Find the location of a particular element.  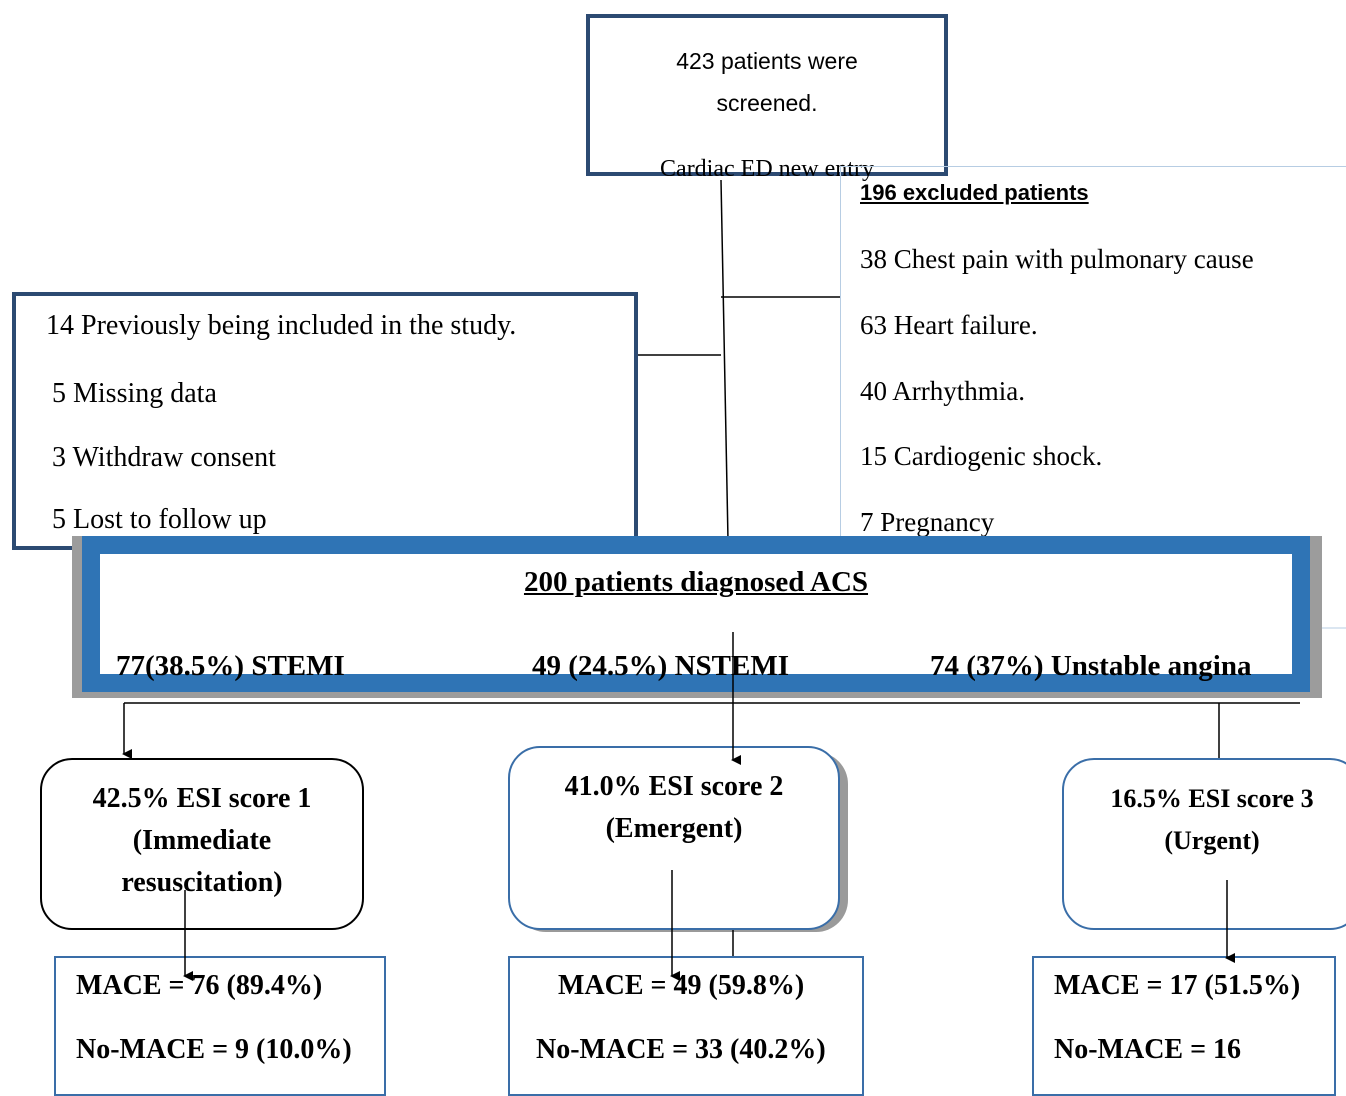

esi-1-line-2: (Immediate is located at coordinates (202, 840).